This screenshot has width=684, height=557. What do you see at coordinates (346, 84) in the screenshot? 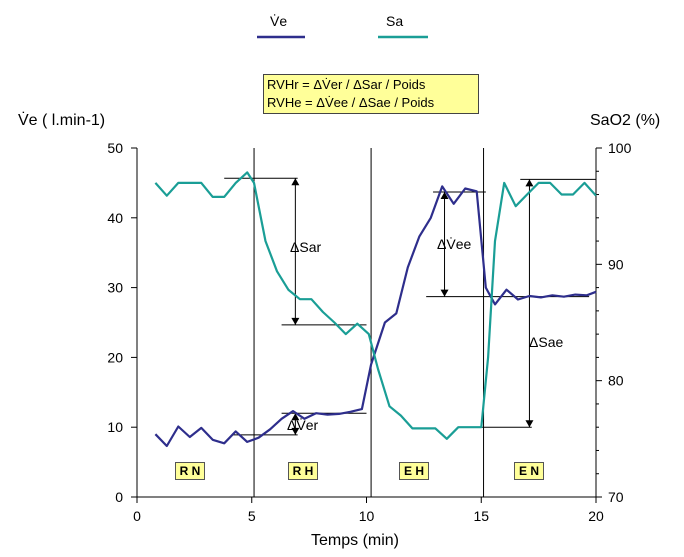
I see `formula-line-1: RVHr = ΔV̇er / ΔSar / Poids` at bounding box center [346, 84].